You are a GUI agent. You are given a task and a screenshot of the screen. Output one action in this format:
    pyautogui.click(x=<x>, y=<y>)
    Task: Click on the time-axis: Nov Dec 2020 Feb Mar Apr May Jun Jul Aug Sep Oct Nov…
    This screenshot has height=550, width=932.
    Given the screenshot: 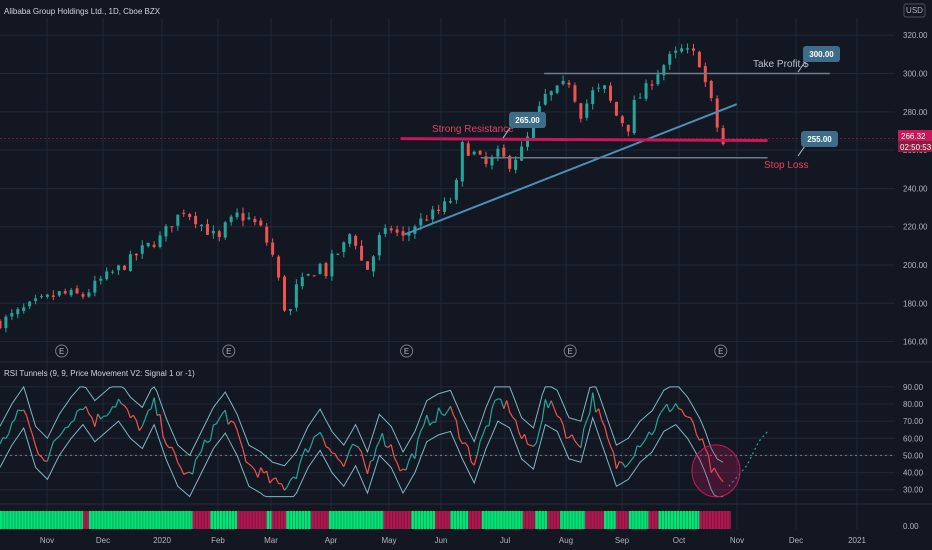 What is the action you would take?
    pyautogui.click(x=453, y=540)
    